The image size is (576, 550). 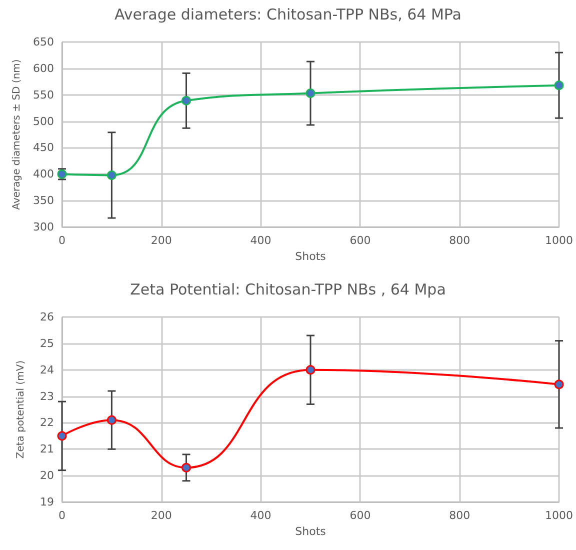 I want to click on y-tick-label: 400, so click(x=43, y=174).